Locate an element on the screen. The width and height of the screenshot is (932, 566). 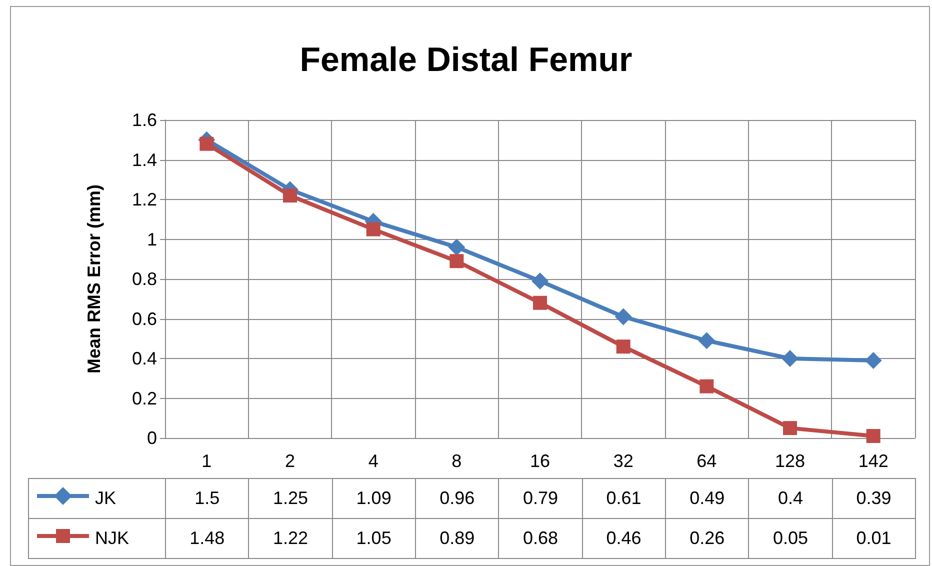
x-tick-label: 4 is located at coordinates (373, 461).